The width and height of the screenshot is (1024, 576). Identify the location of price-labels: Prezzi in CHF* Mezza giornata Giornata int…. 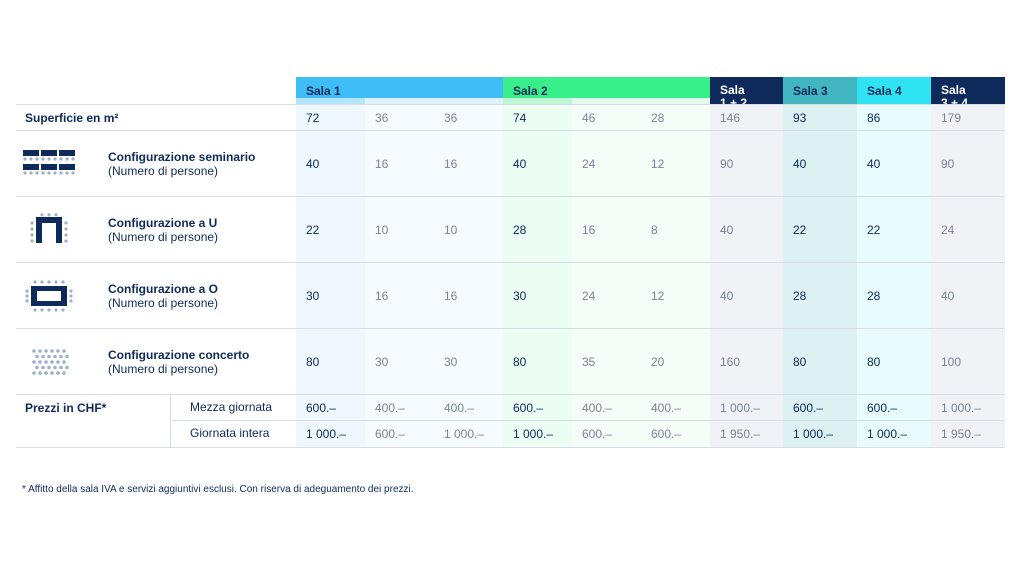
(156, 421).